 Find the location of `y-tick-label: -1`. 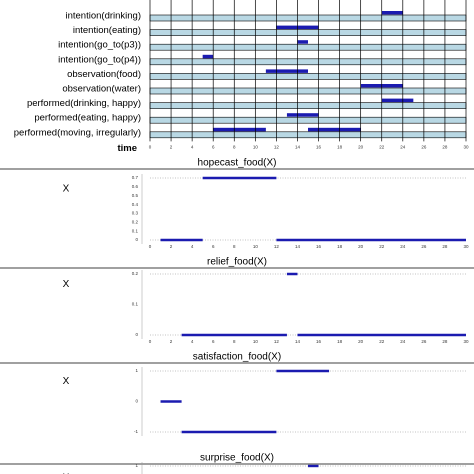

y-tick-label: -1 is located at coordinates (136, 431).